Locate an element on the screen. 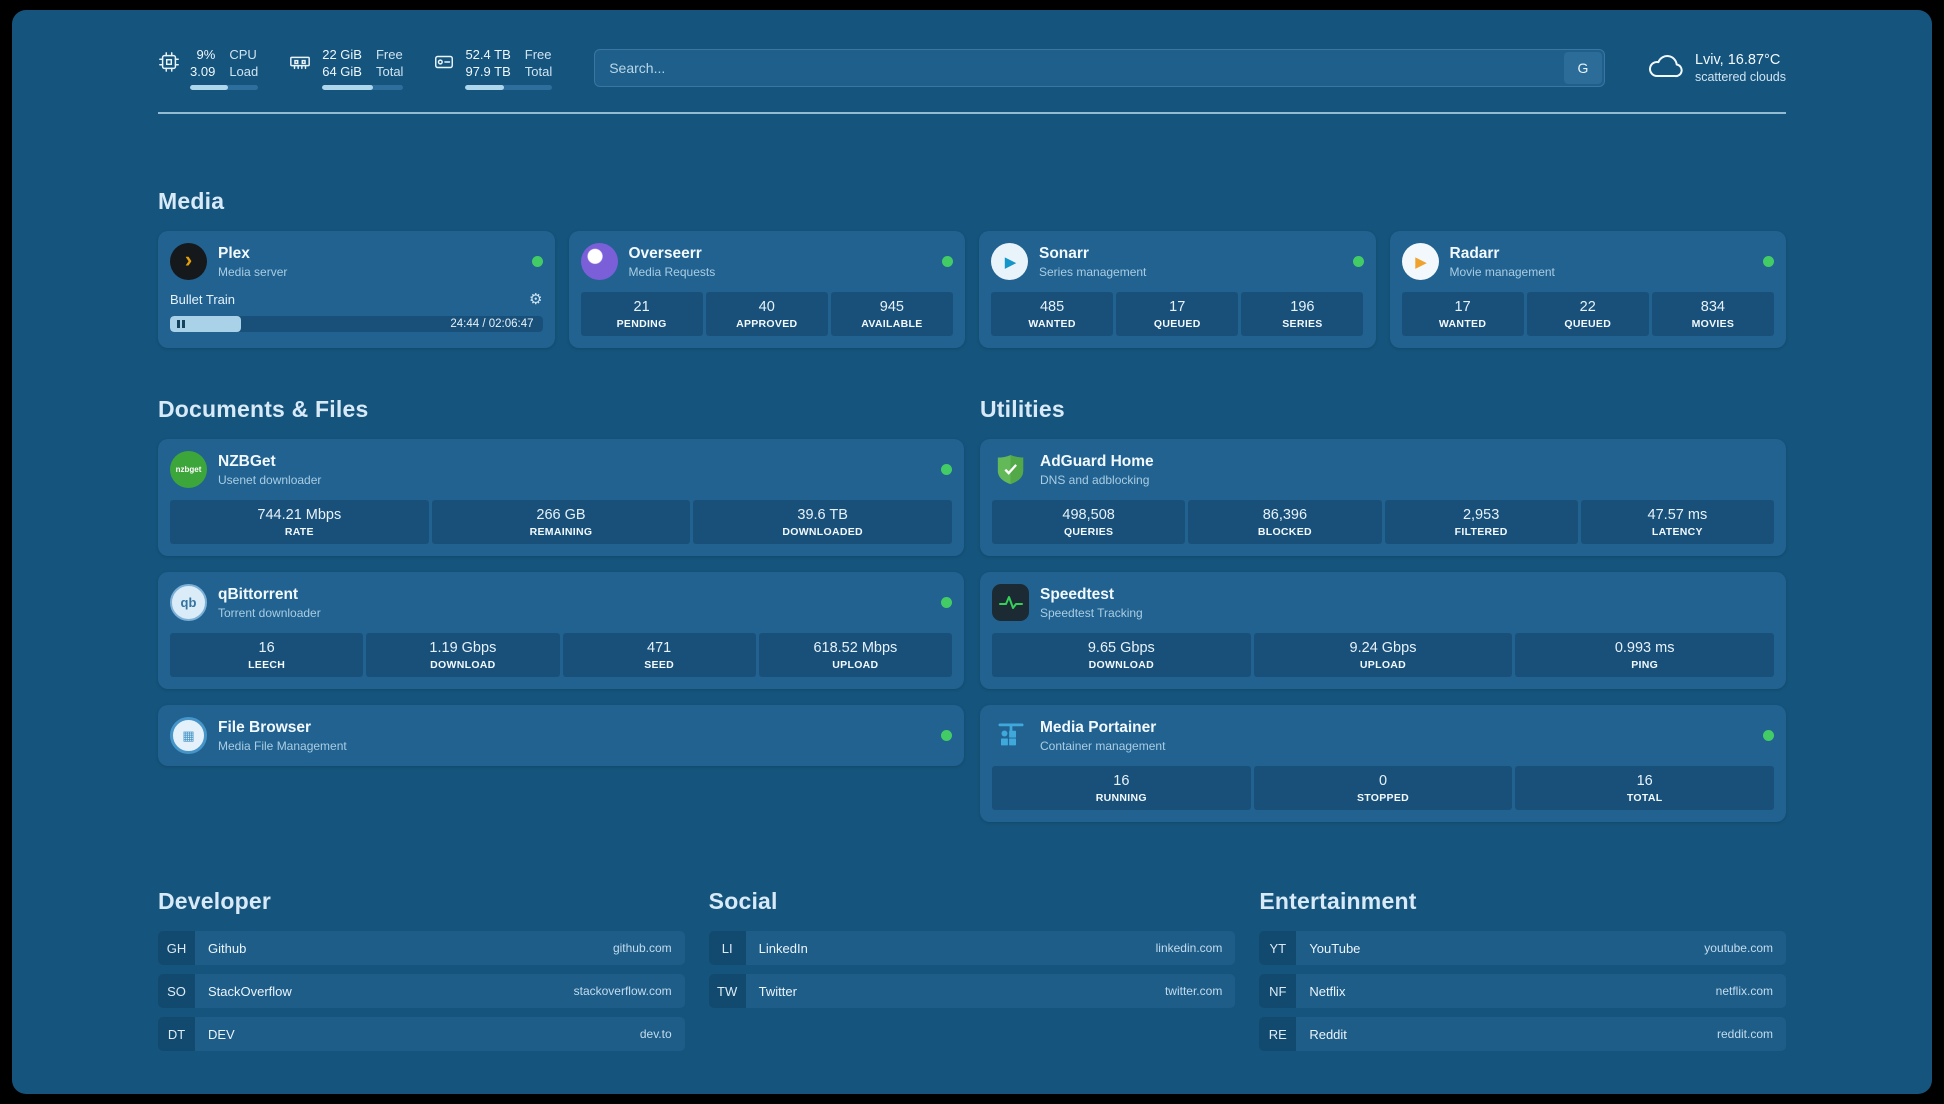 Image resolution: width=1944 pixels, height=1104 pixels. nzbget-subtitle: Usenet downloader is located at coordinates (270, 479).